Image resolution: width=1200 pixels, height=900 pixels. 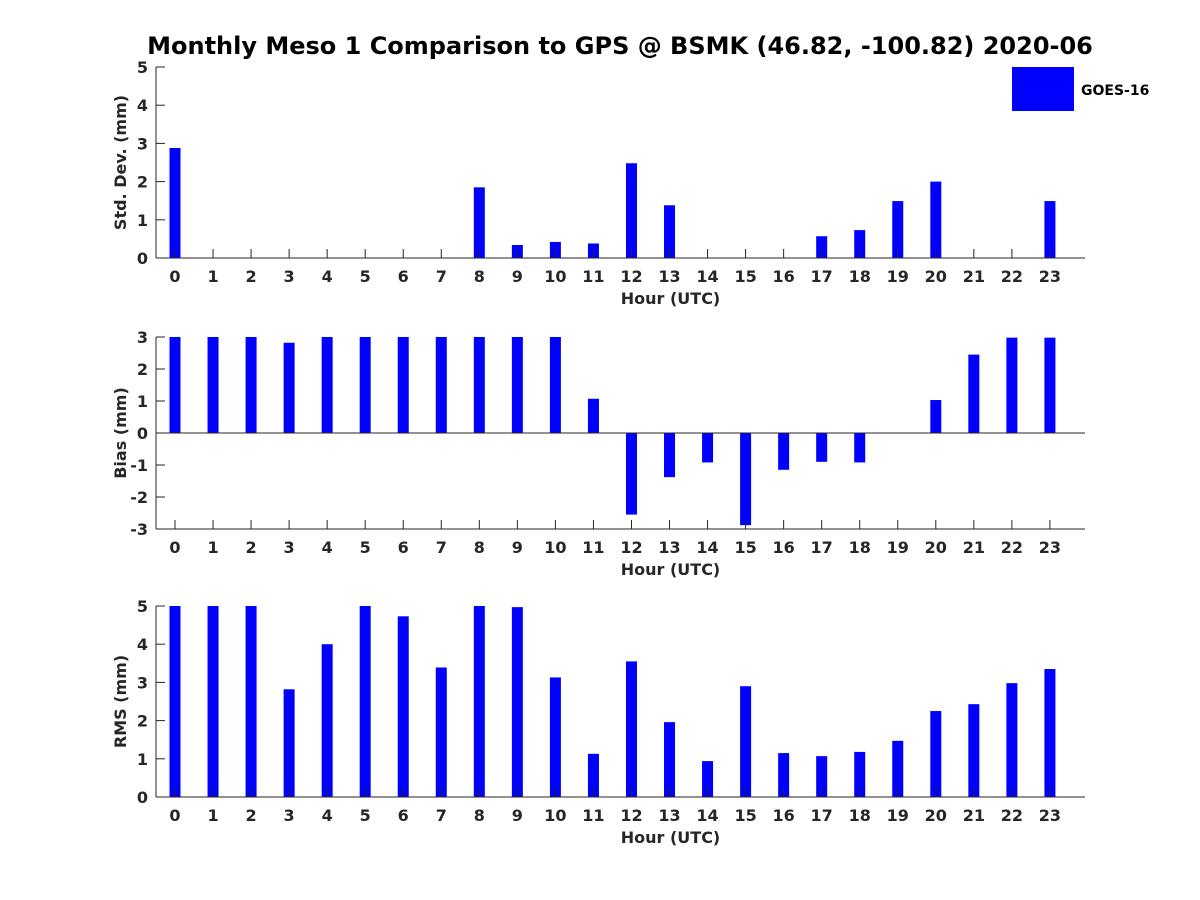 What do you see at coordinates (403, 547) in the screenshot?
I see `bias-x-tick-label-6: 6` at bounding box center [403, 547].